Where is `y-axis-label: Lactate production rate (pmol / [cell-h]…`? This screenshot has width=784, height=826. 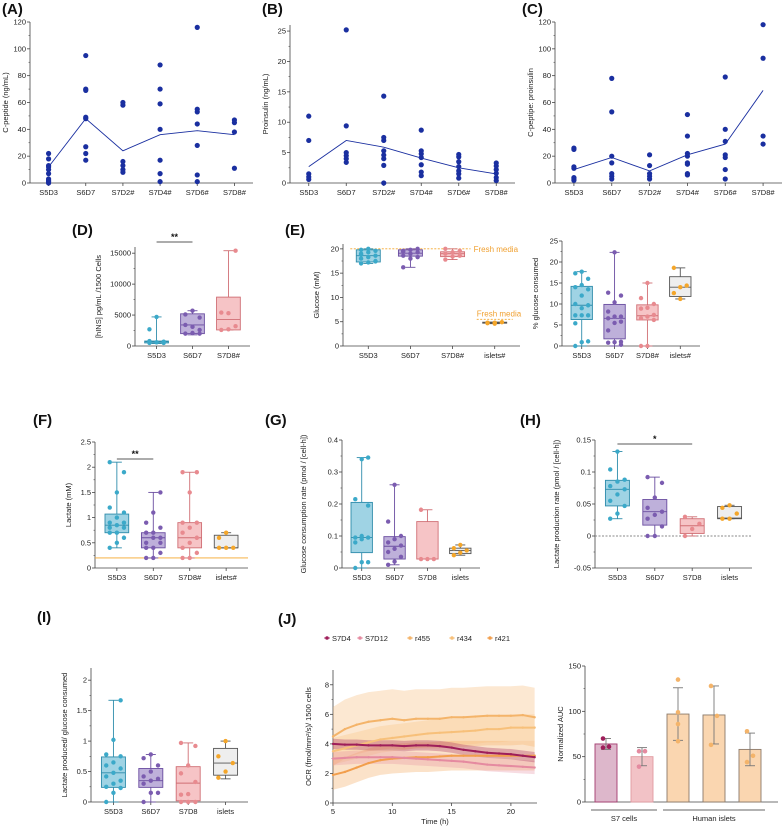 y-axis-label: Lactate production rate (pmol / [cell-h]… is located at coordinates (556, 503).